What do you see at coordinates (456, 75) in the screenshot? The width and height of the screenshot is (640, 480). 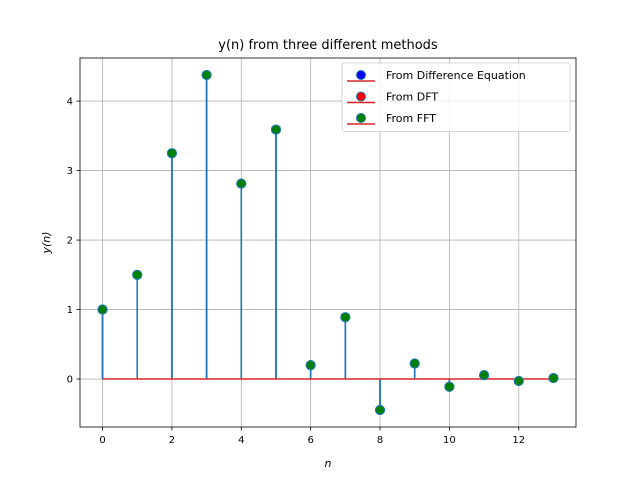 I see `legend-entry-label: From Difference Equation` at bounding box center [456, 75].